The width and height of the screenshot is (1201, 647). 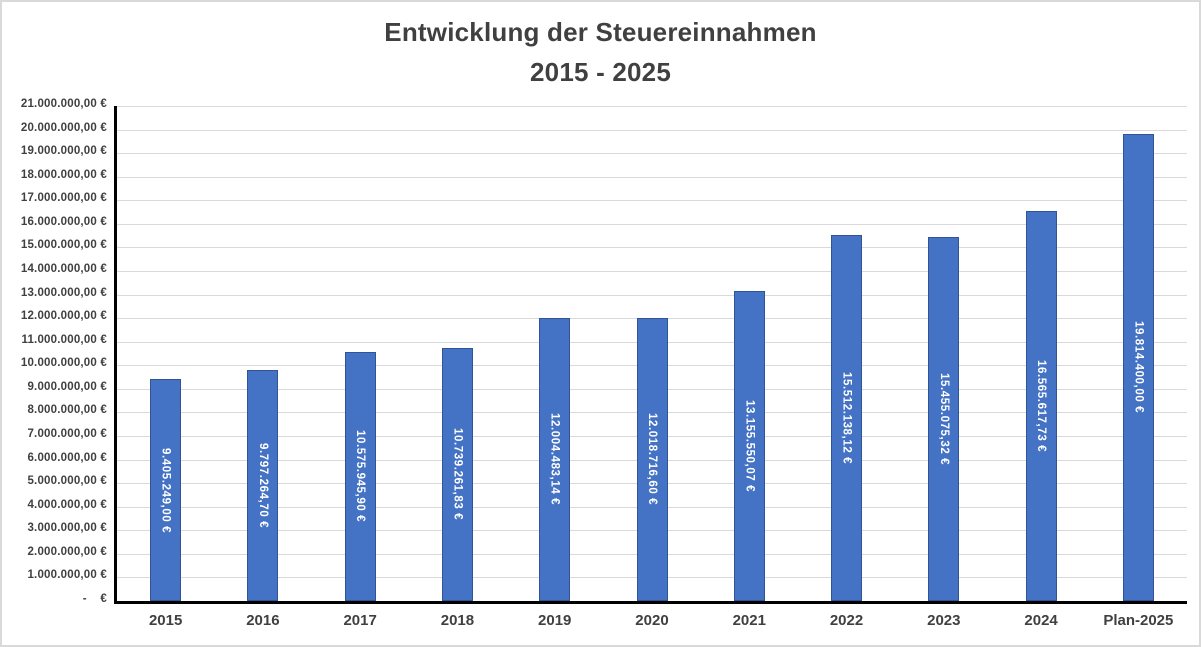 I want to click on x-axis-tick-label: 2017, so click(x=360, y=620).